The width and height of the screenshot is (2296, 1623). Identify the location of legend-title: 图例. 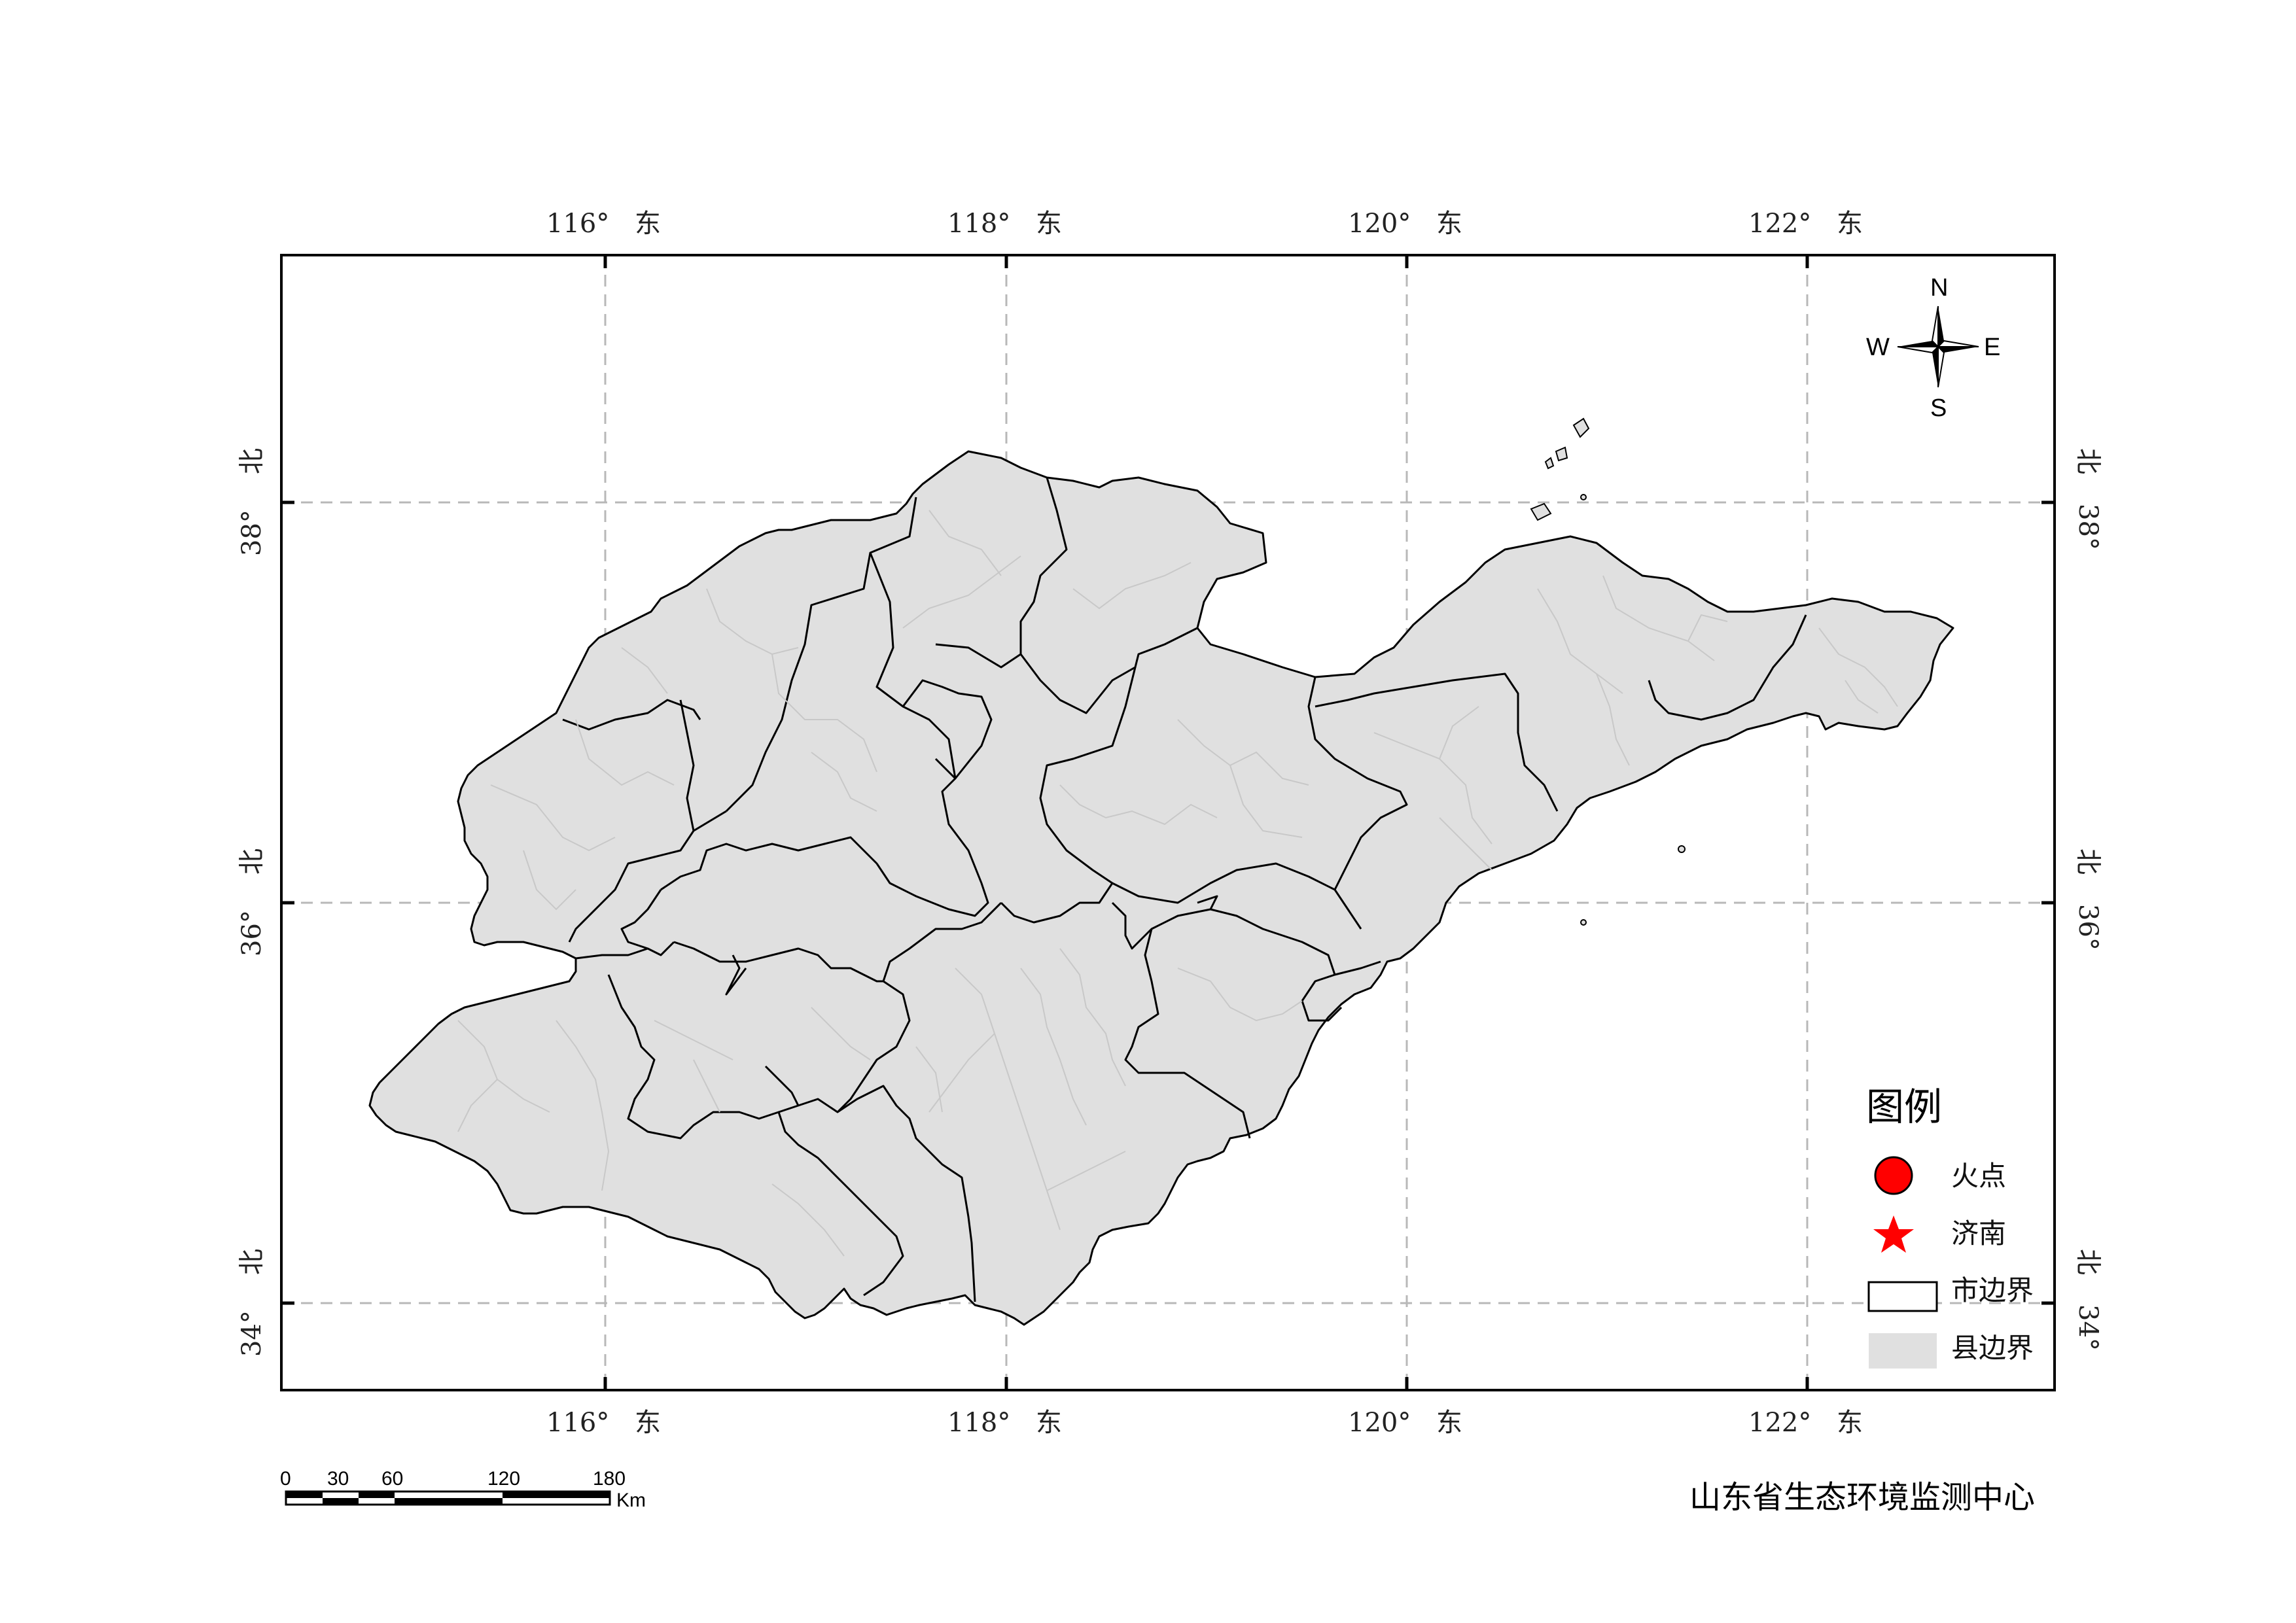
(1904, 1107).